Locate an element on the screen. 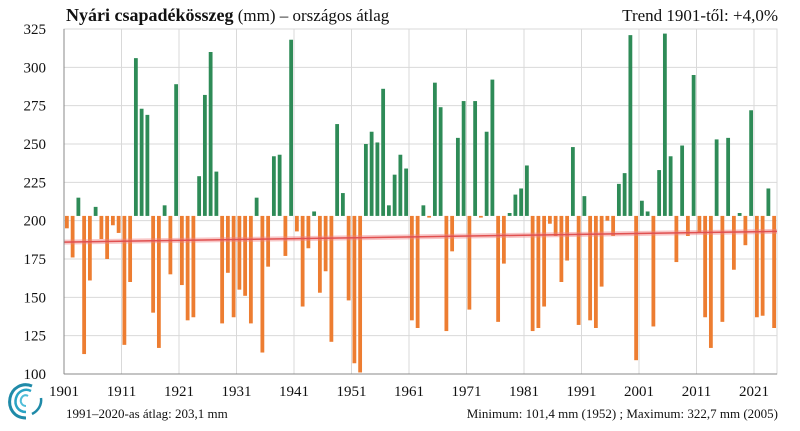  x-tick-1921: 1921 is located at coordinates (179, 392).